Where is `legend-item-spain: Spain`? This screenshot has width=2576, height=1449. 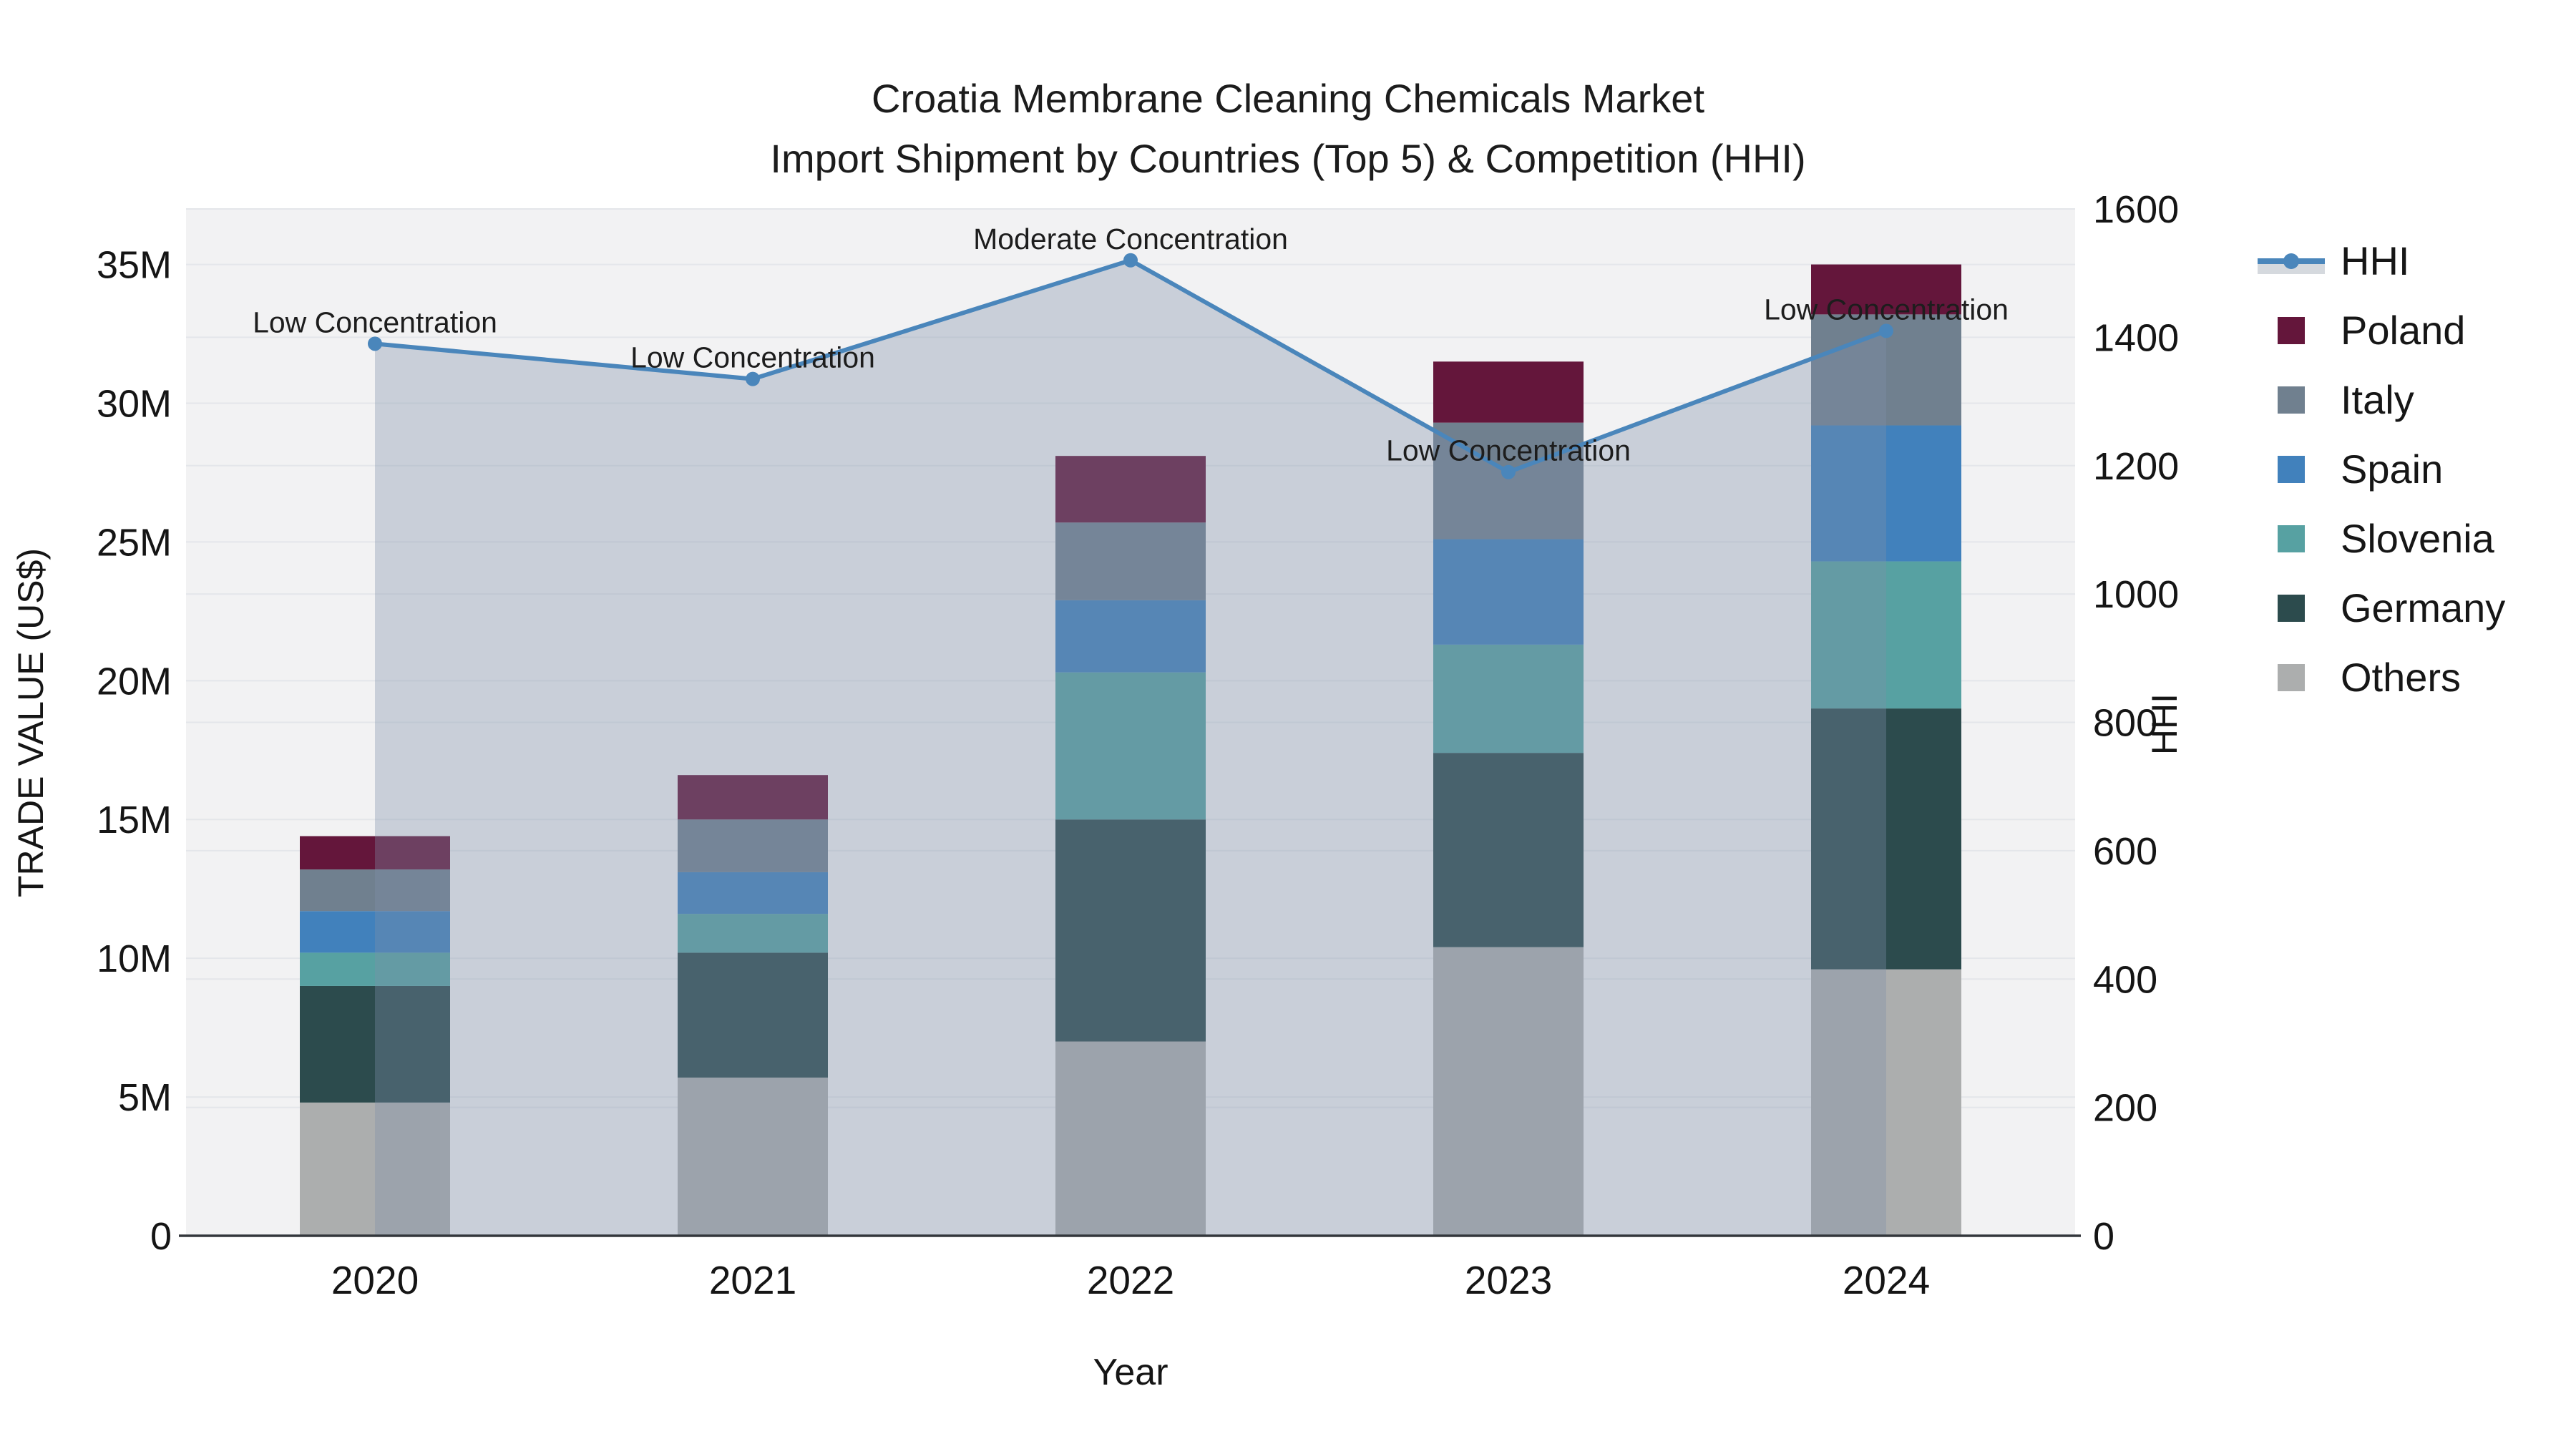 legend-item-spain: Spain is located at coordinates (2381, 469).